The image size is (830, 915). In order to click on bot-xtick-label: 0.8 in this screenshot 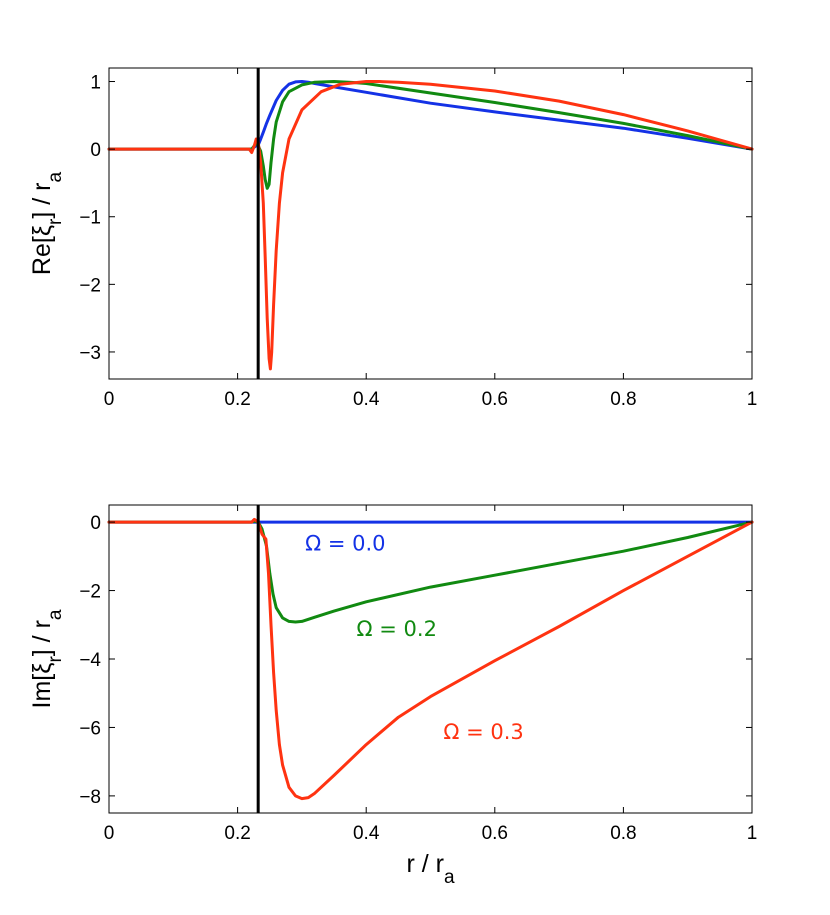, I will do `click(623, 833)`.